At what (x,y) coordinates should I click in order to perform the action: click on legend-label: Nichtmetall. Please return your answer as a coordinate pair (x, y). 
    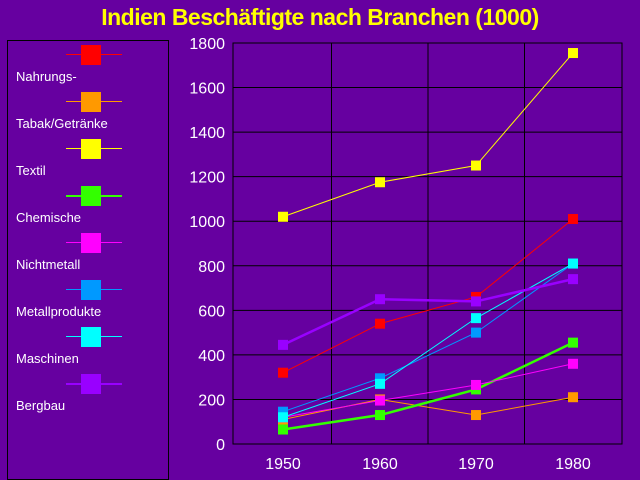
    Looking at the image, I should click on (48, 264).